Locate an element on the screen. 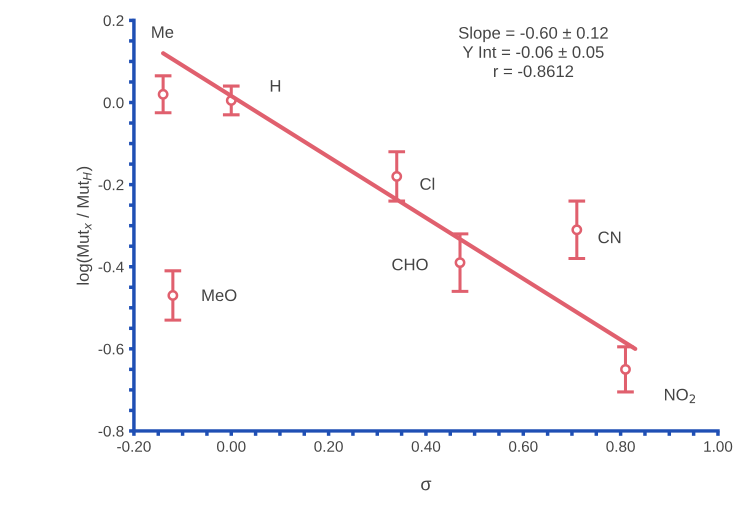  x-tick-label: 0.20 is located at coordinates (328, 446).